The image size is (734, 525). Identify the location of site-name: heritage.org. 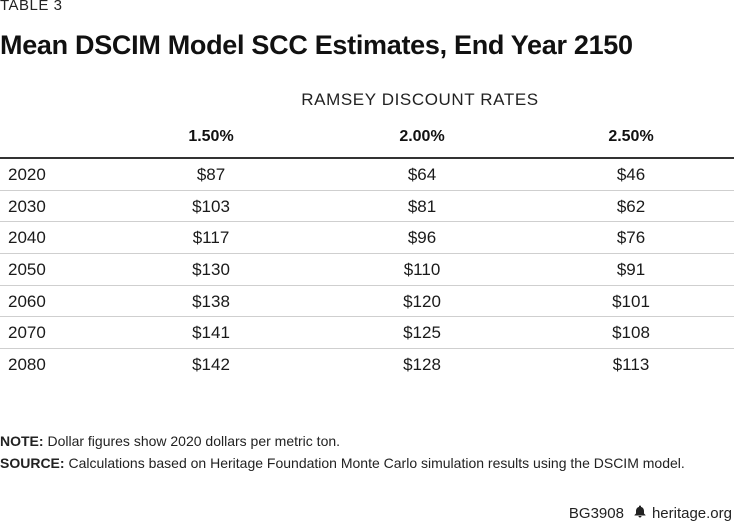
(691, 513).